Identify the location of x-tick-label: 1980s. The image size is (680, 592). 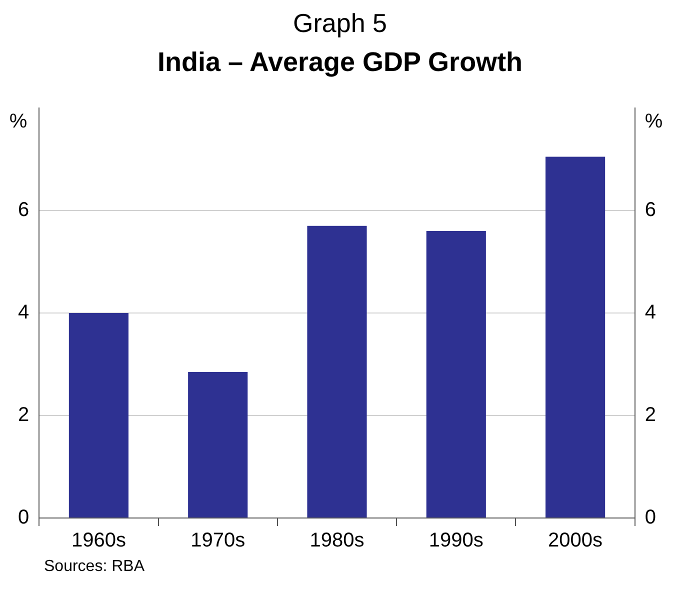
(337, 541).